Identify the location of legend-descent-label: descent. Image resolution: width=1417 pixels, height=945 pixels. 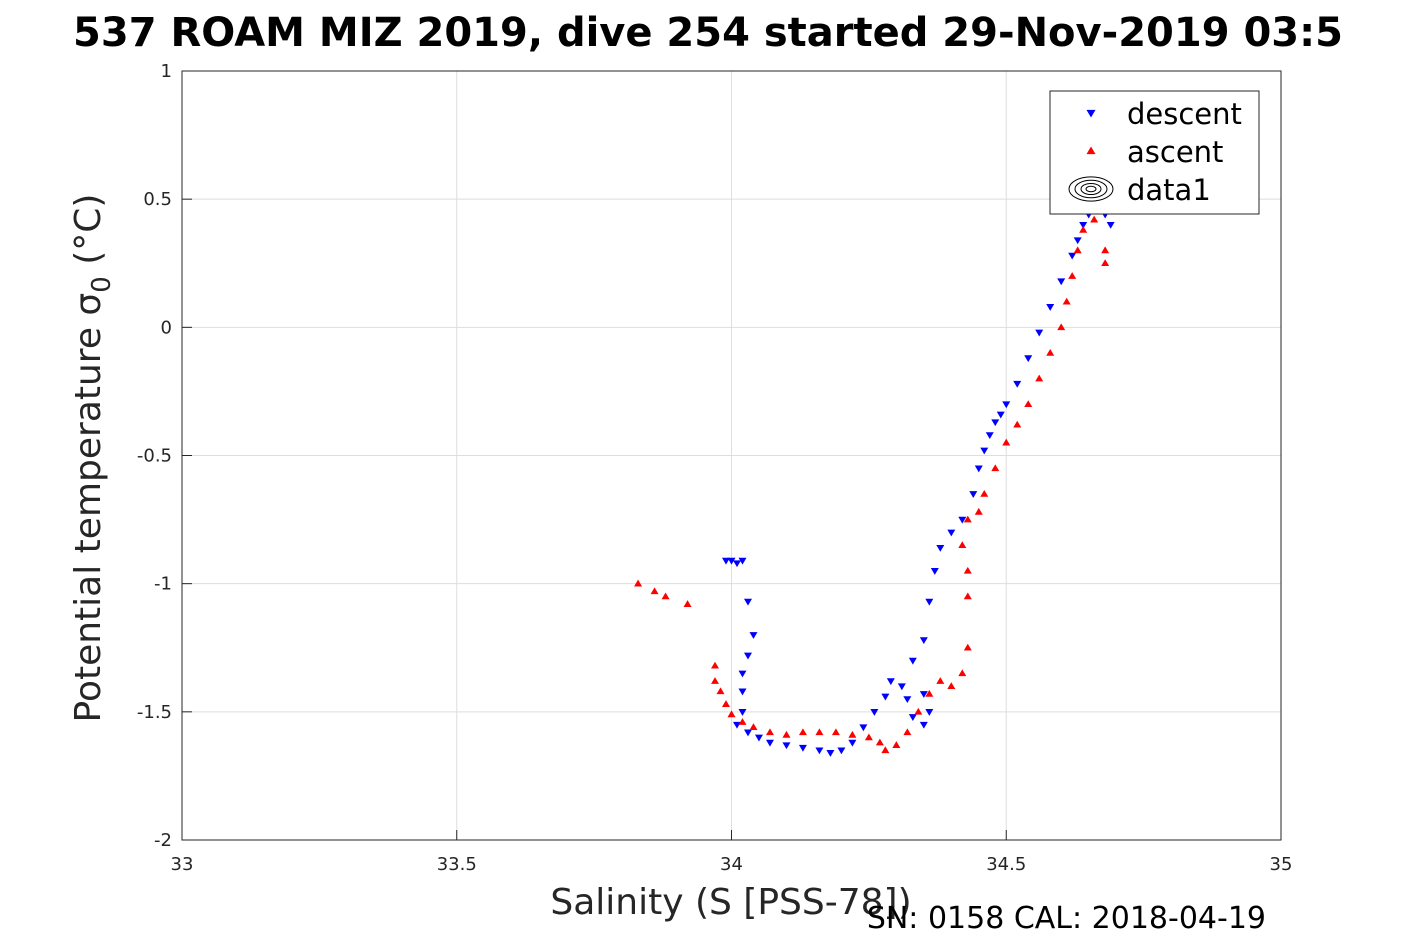
(1184, 114).